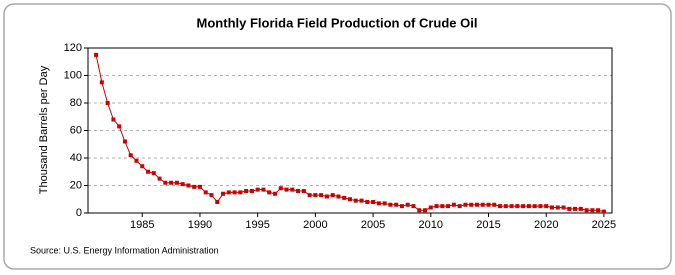  What do you see at coordinates (73, 75) in the screenshot?
I see `y-tick-label: 100` at bounding box center [73, 75].